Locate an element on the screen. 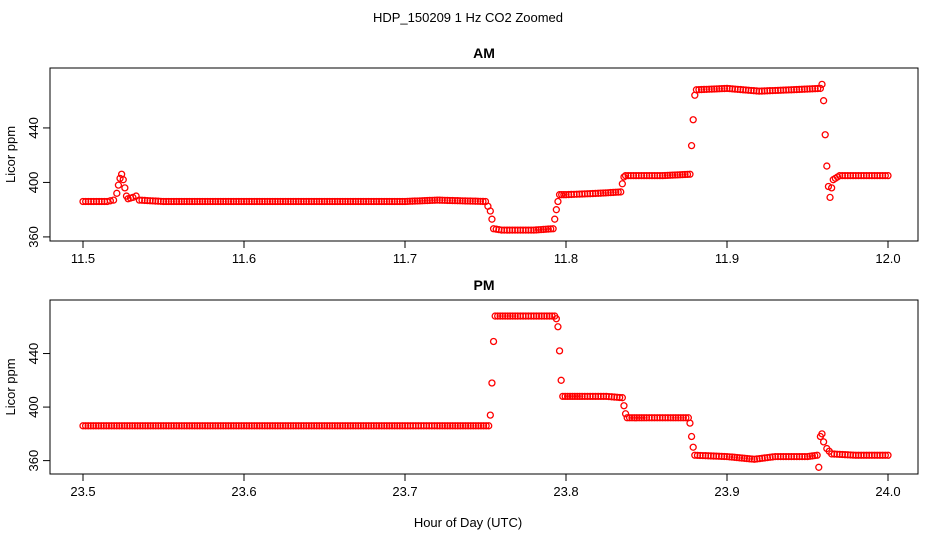  x-tick-label: 11.5 is located at coordinates (83, 258).